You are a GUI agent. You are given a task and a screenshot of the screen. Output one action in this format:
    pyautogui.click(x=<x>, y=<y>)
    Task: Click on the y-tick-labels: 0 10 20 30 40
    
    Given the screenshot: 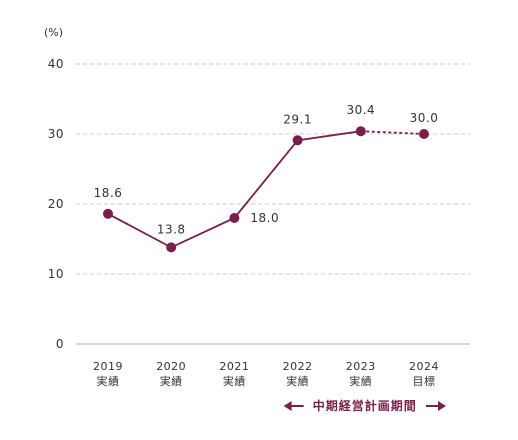 What is the action you would take?
    pyautogui.click(x=56, y=204)
    